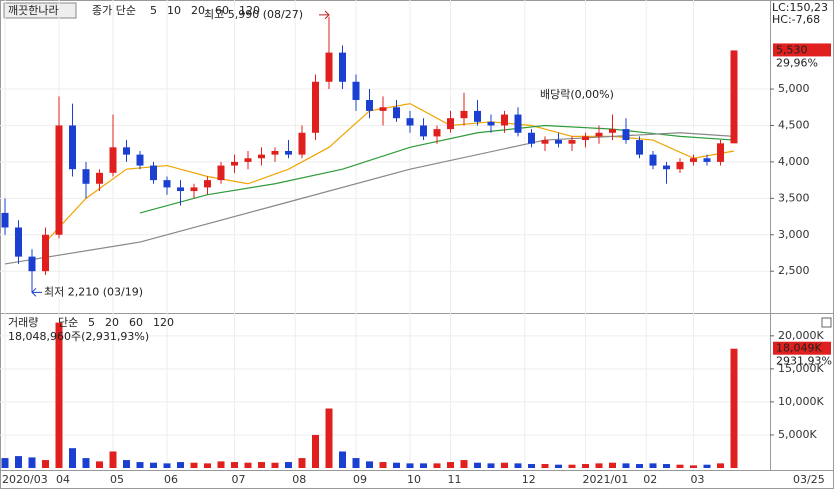  I want to click on close-button, so click(826, 322).